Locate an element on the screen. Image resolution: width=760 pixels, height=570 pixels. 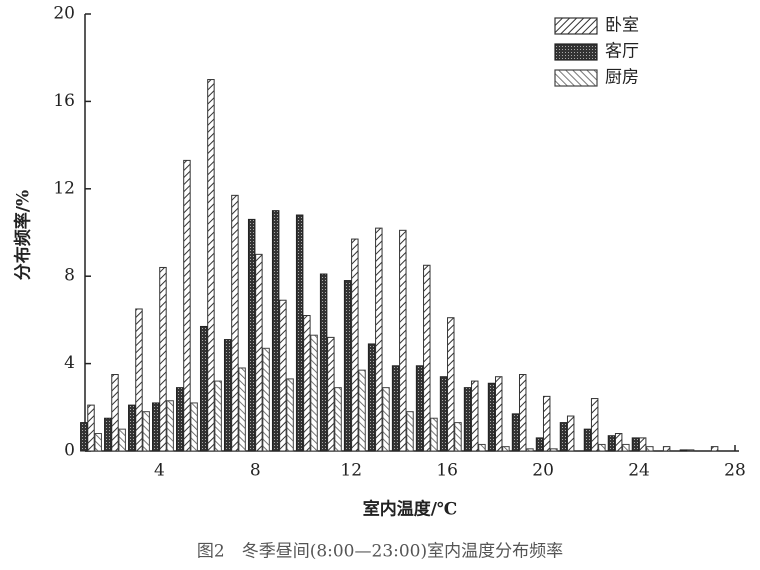
x-tick-label: 4 is located at coordinates (159, 471).